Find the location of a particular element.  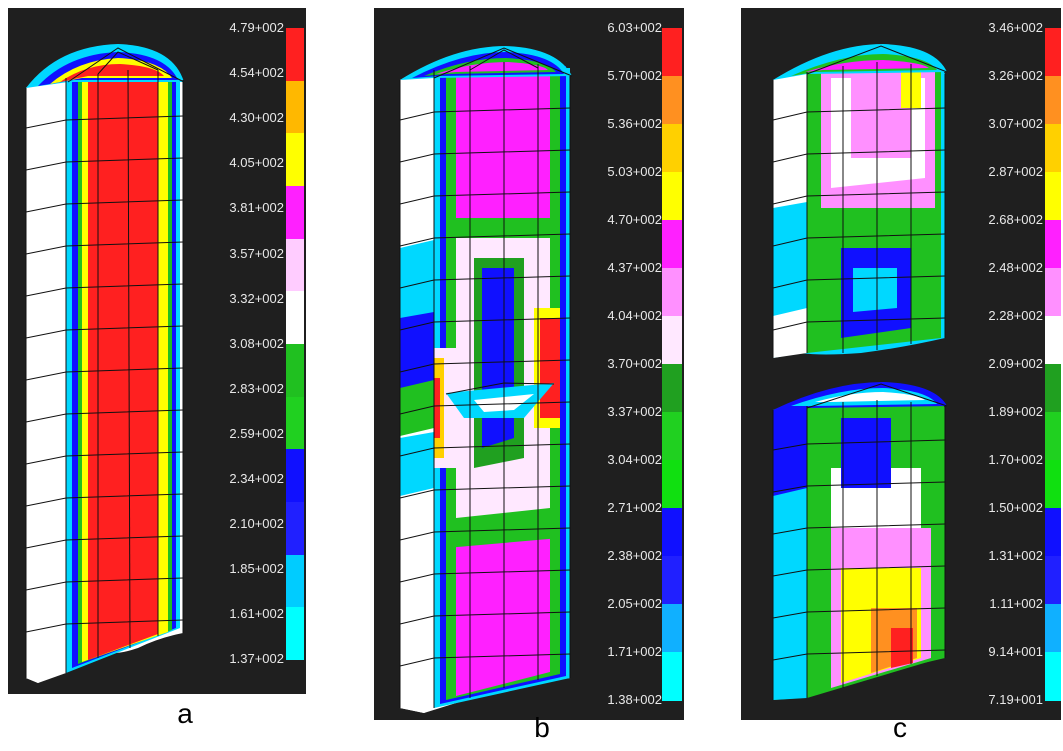

scale-label: 1.50+002 is located at coordinates (1015, 507).